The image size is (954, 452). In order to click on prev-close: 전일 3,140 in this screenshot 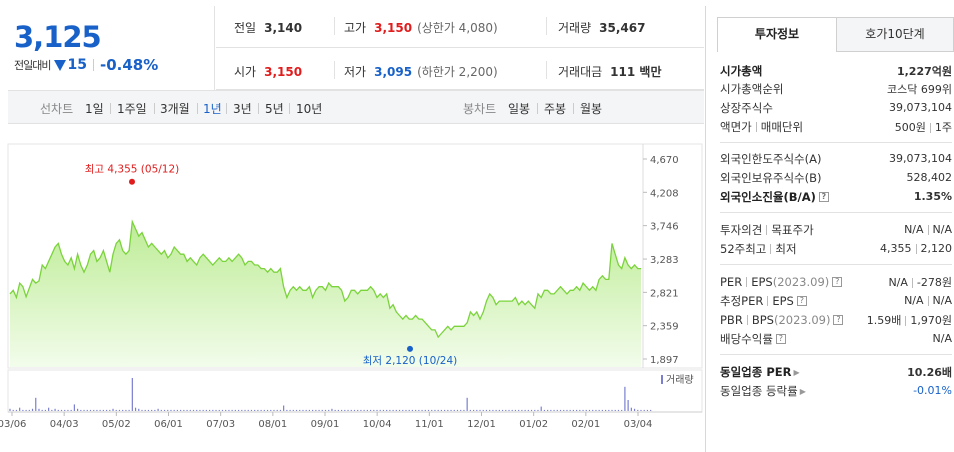, I will do `click(268, 27)`.